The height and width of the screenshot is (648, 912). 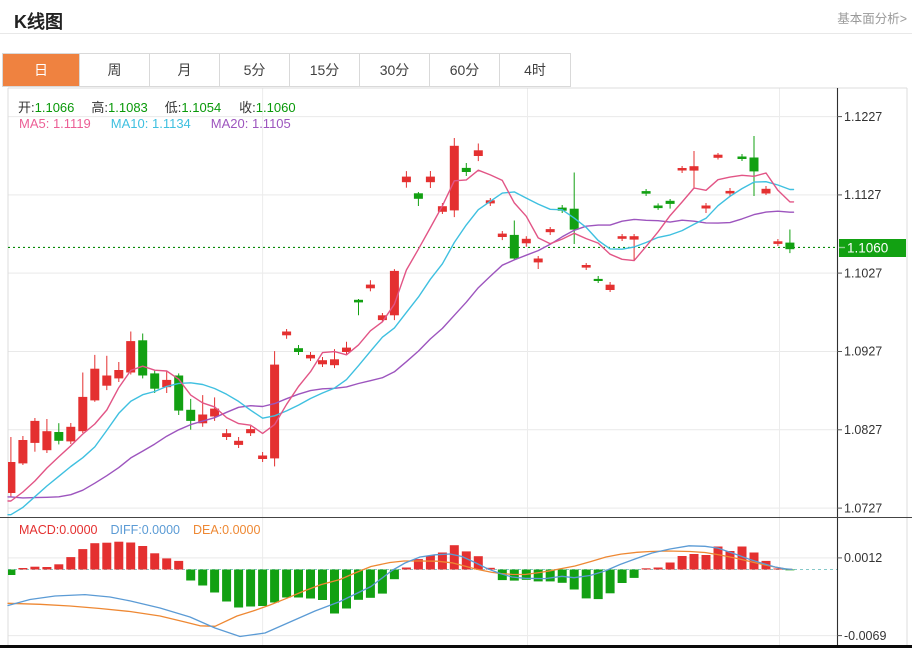 I want to click on svg-text: 1.0727, so click(x=863, y=508).